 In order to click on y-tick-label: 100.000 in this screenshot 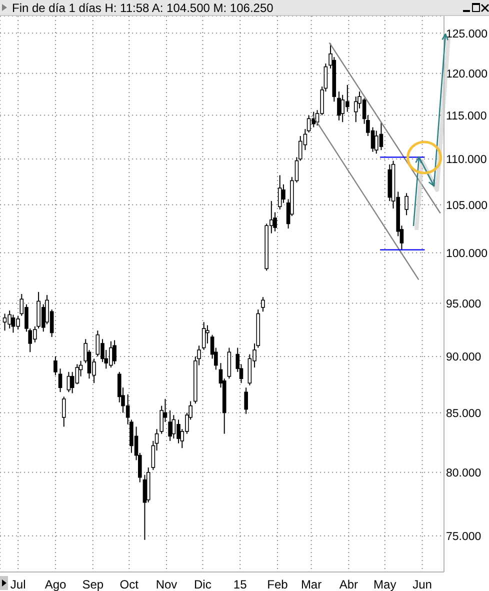, I will do `click(467, 254)`.